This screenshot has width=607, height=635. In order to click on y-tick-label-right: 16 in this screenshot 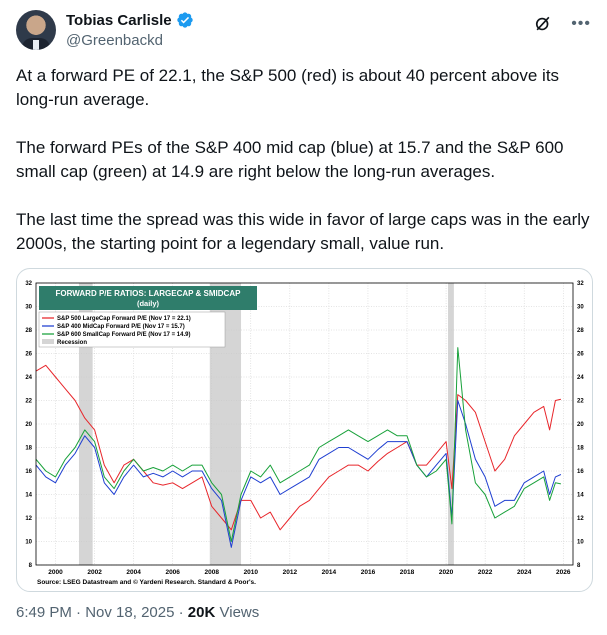, I will do `click(580, 472)`.